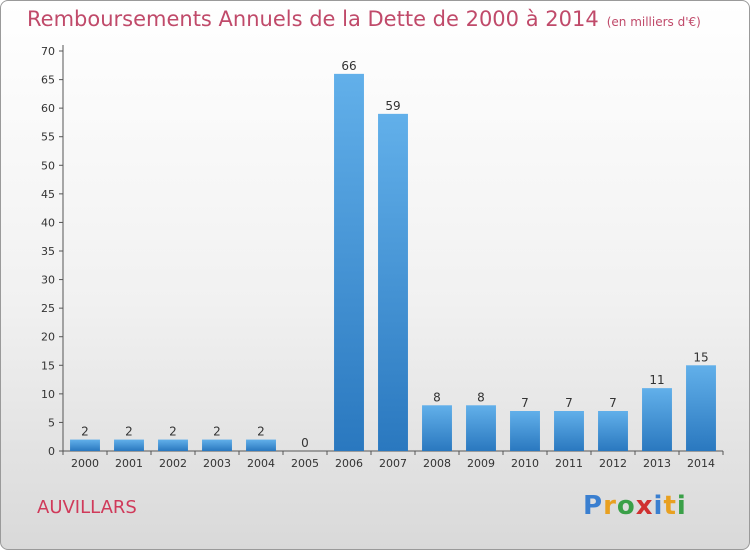 The width and height of the screenshot is (750, 550). I want to click on y-tick-label: 45, so click(48, 194).